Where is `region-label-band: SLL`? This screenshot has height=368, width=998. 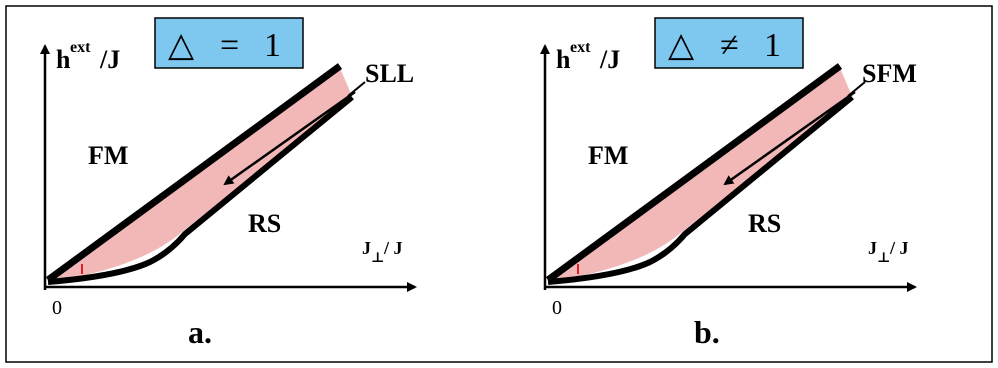
region-label-band: SLL is located at coordinates (389, 73).